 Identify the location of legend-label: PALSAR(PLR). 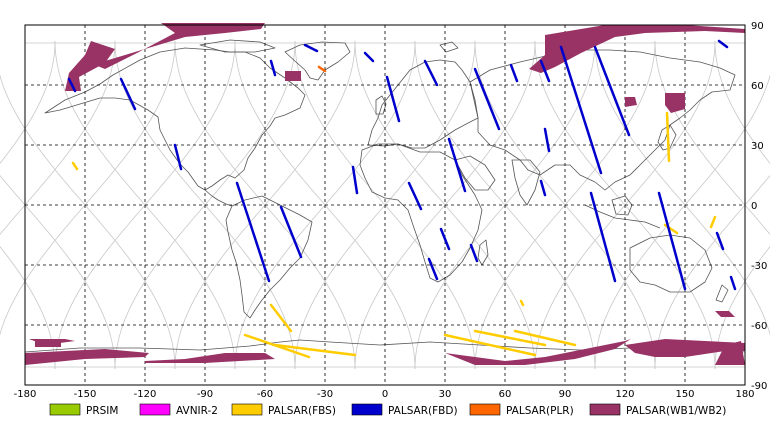
(540, 411).